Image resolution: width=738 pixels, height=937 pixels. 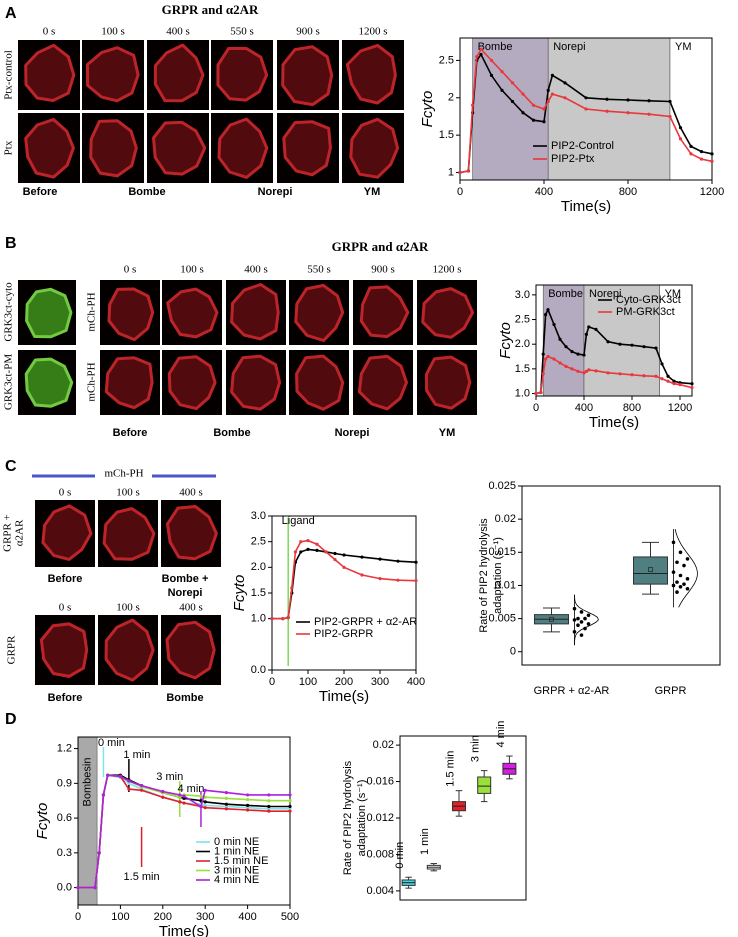 What do you see at coordinates (582, 146) in the screenshot?
I see `legend-label: PIP2-Control` at bounding box center [582, 146].